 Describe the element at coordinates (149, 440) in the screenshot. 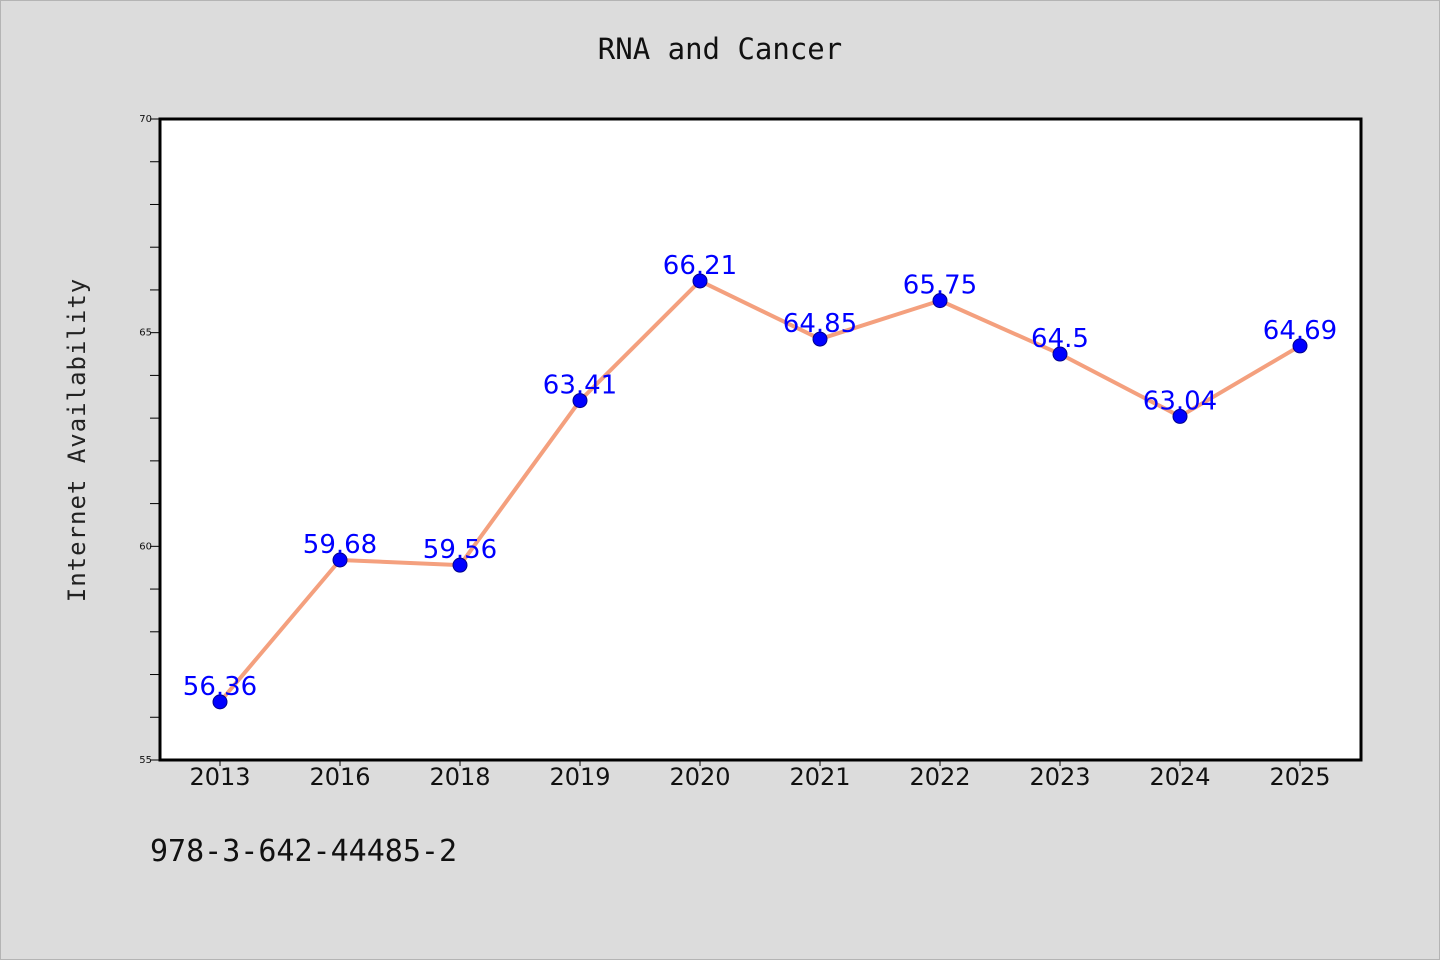

I see `y-axis: 55 60 65 70` at that location.